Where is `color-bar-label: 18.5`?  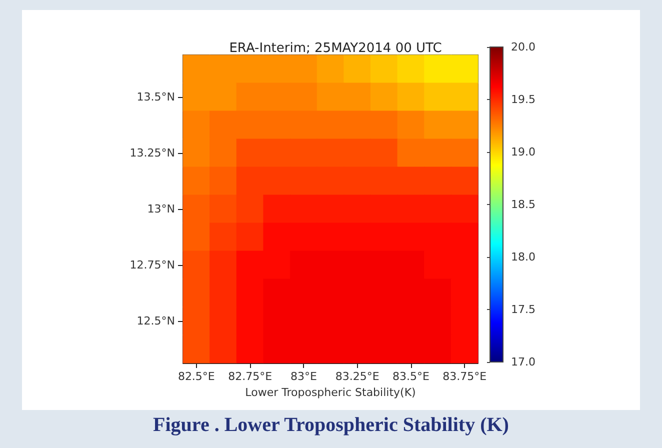
color-bar-label: 18.5 is located at coordinates (523, 204).